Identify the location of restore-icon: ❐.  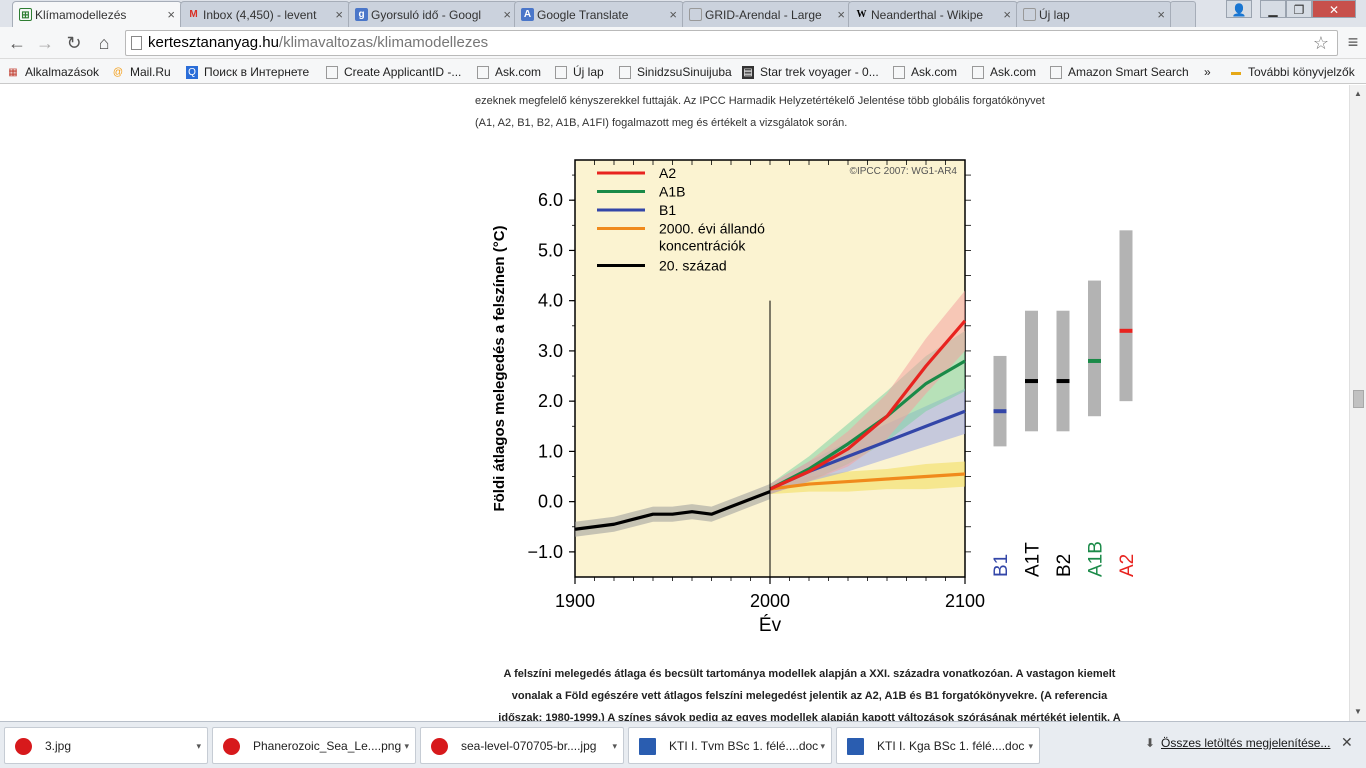
(1299, 9).